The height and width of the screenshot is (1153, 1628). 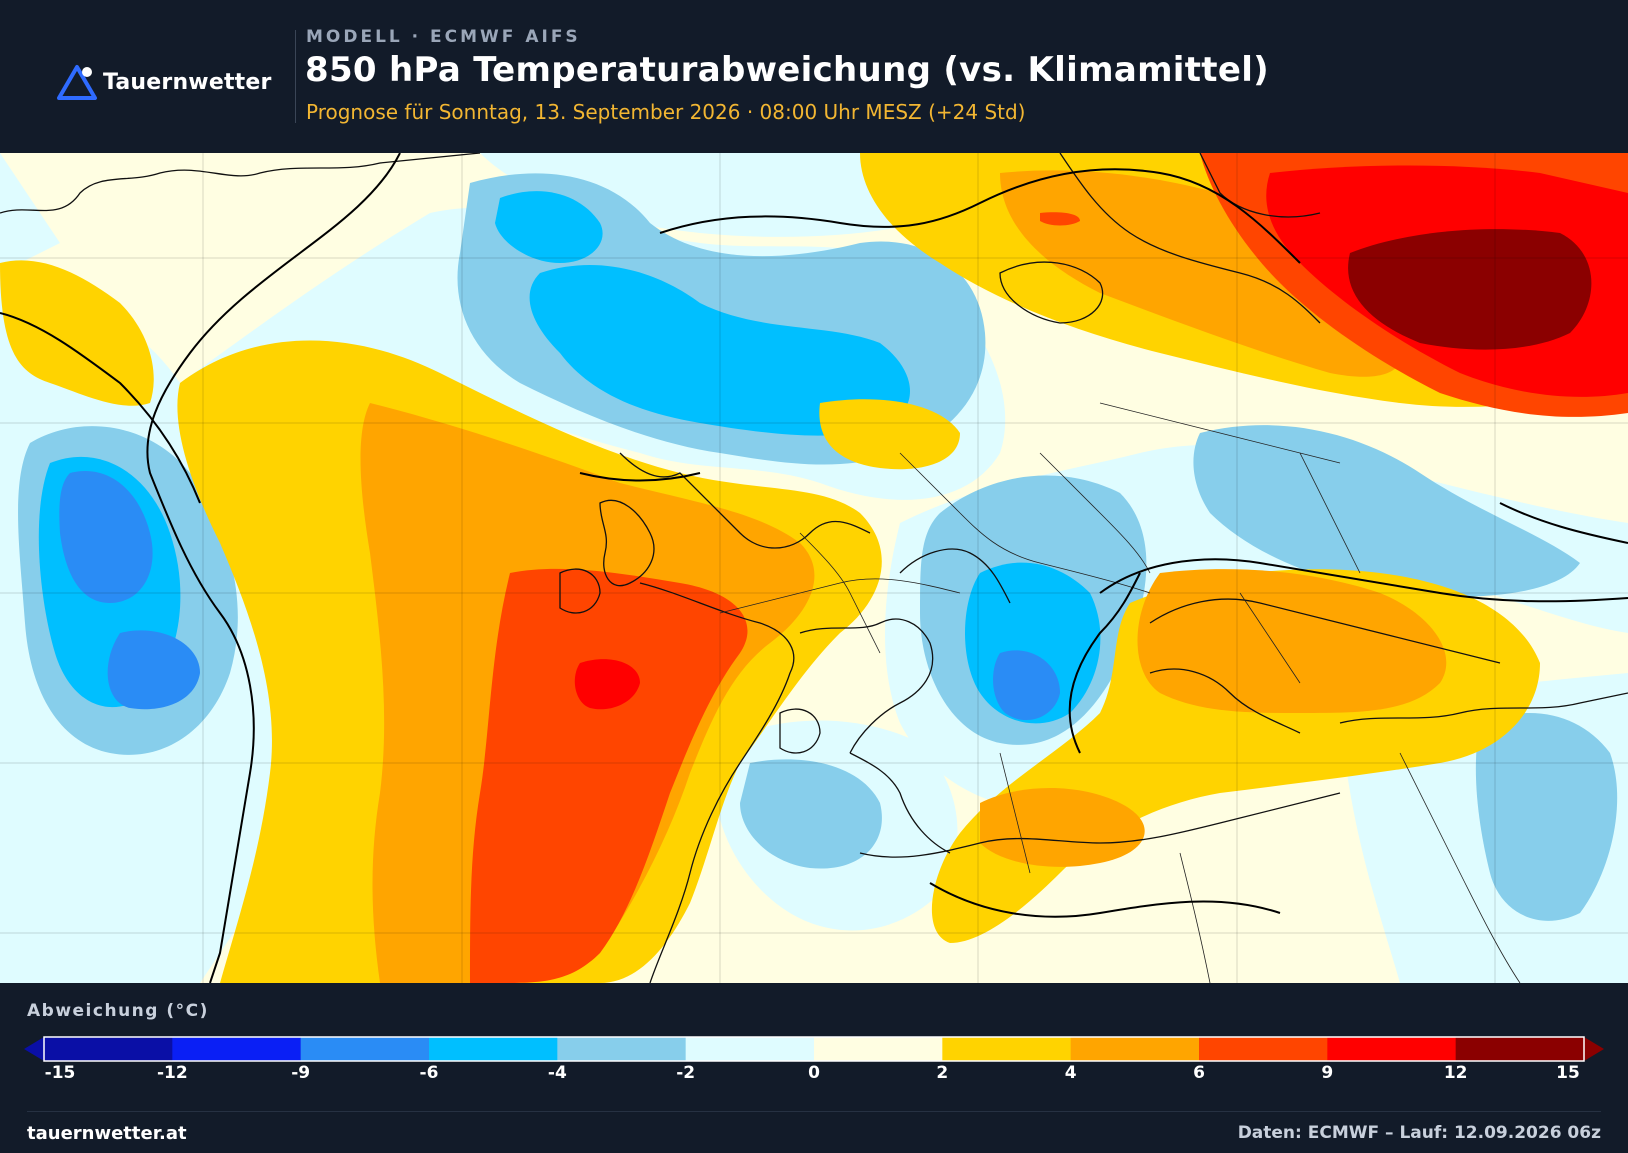 What do you see at coordinates (942, 1073) in the screenshot?
I see `colorbar-tick-label: 2` at bounding box center [942, 1073].